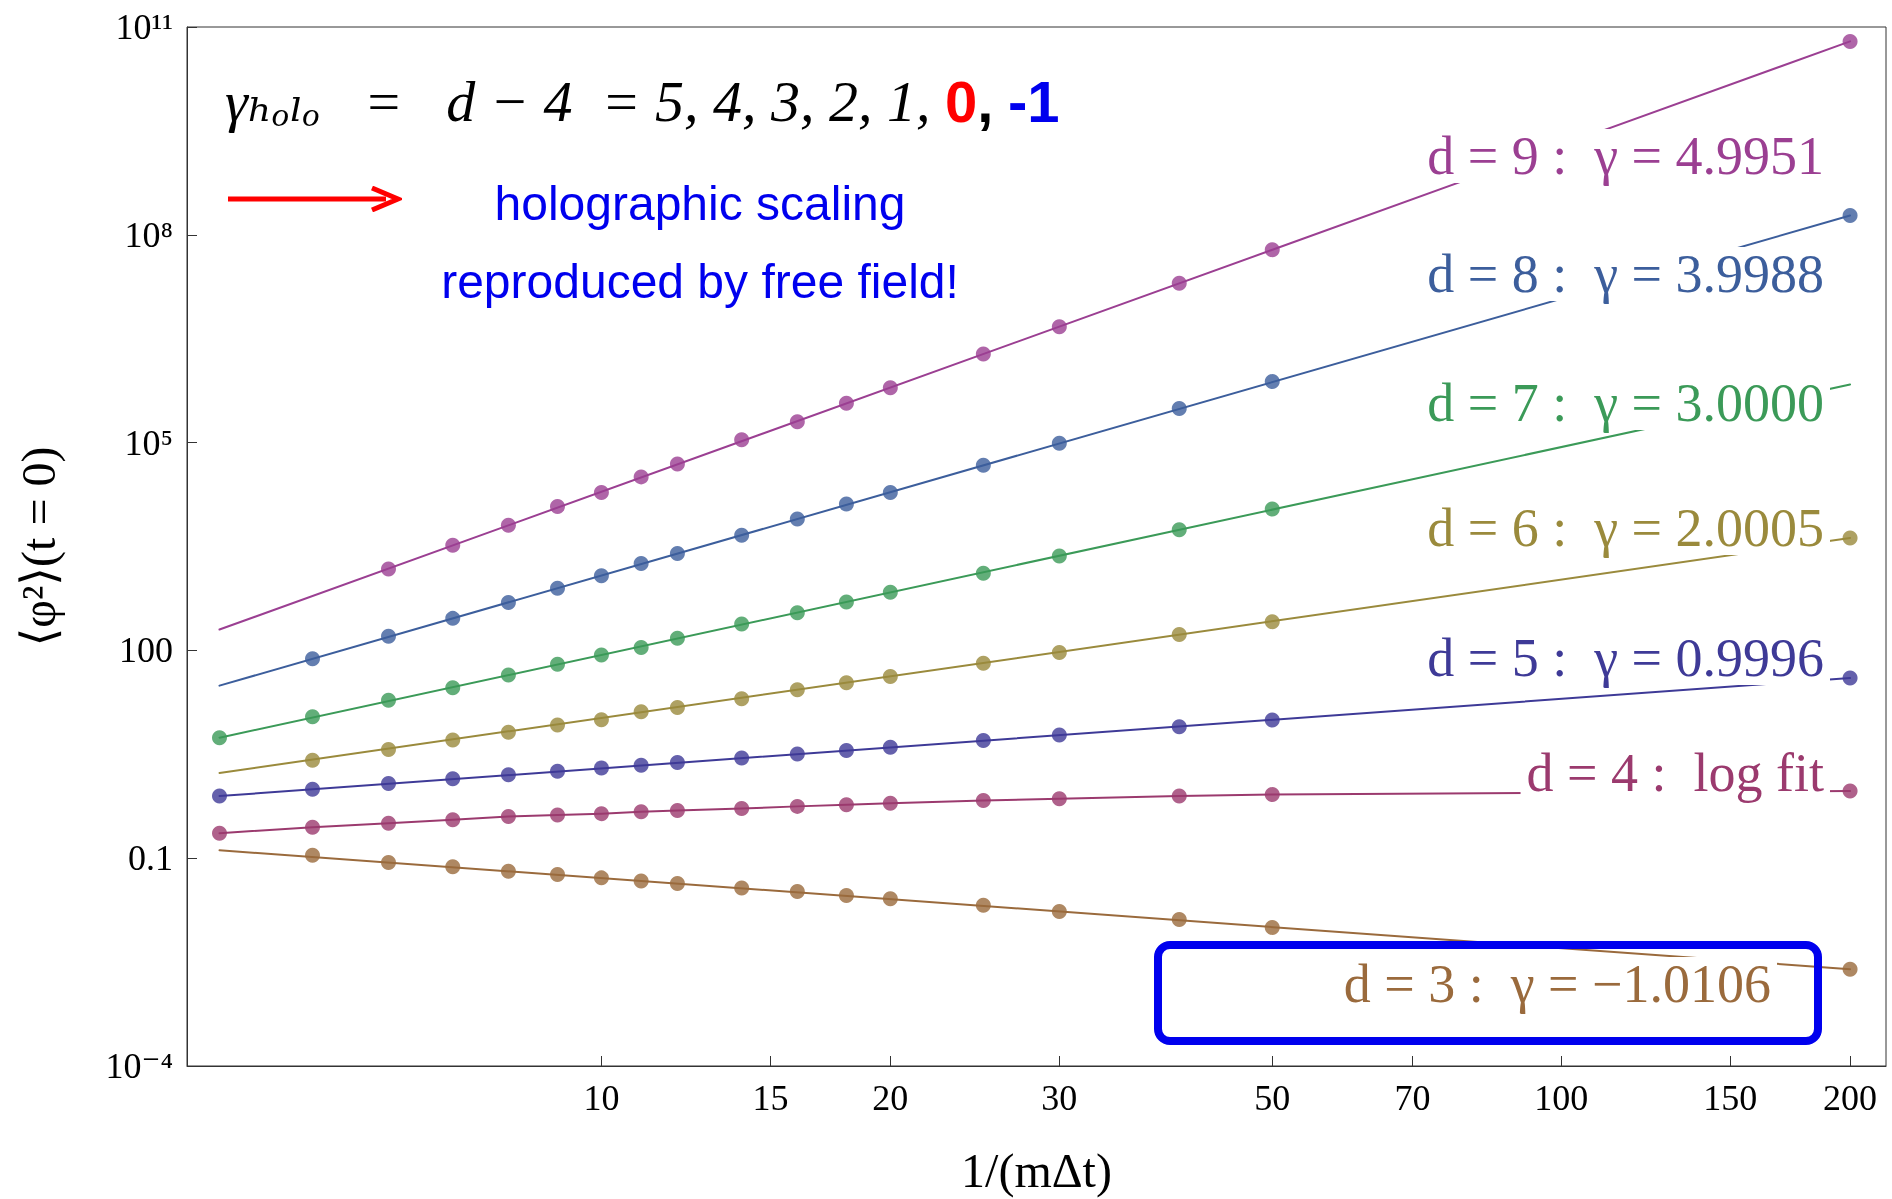 The image size is (1892, 1199). I want to click on y-tick-label: 10⁸, so click(148, 234).